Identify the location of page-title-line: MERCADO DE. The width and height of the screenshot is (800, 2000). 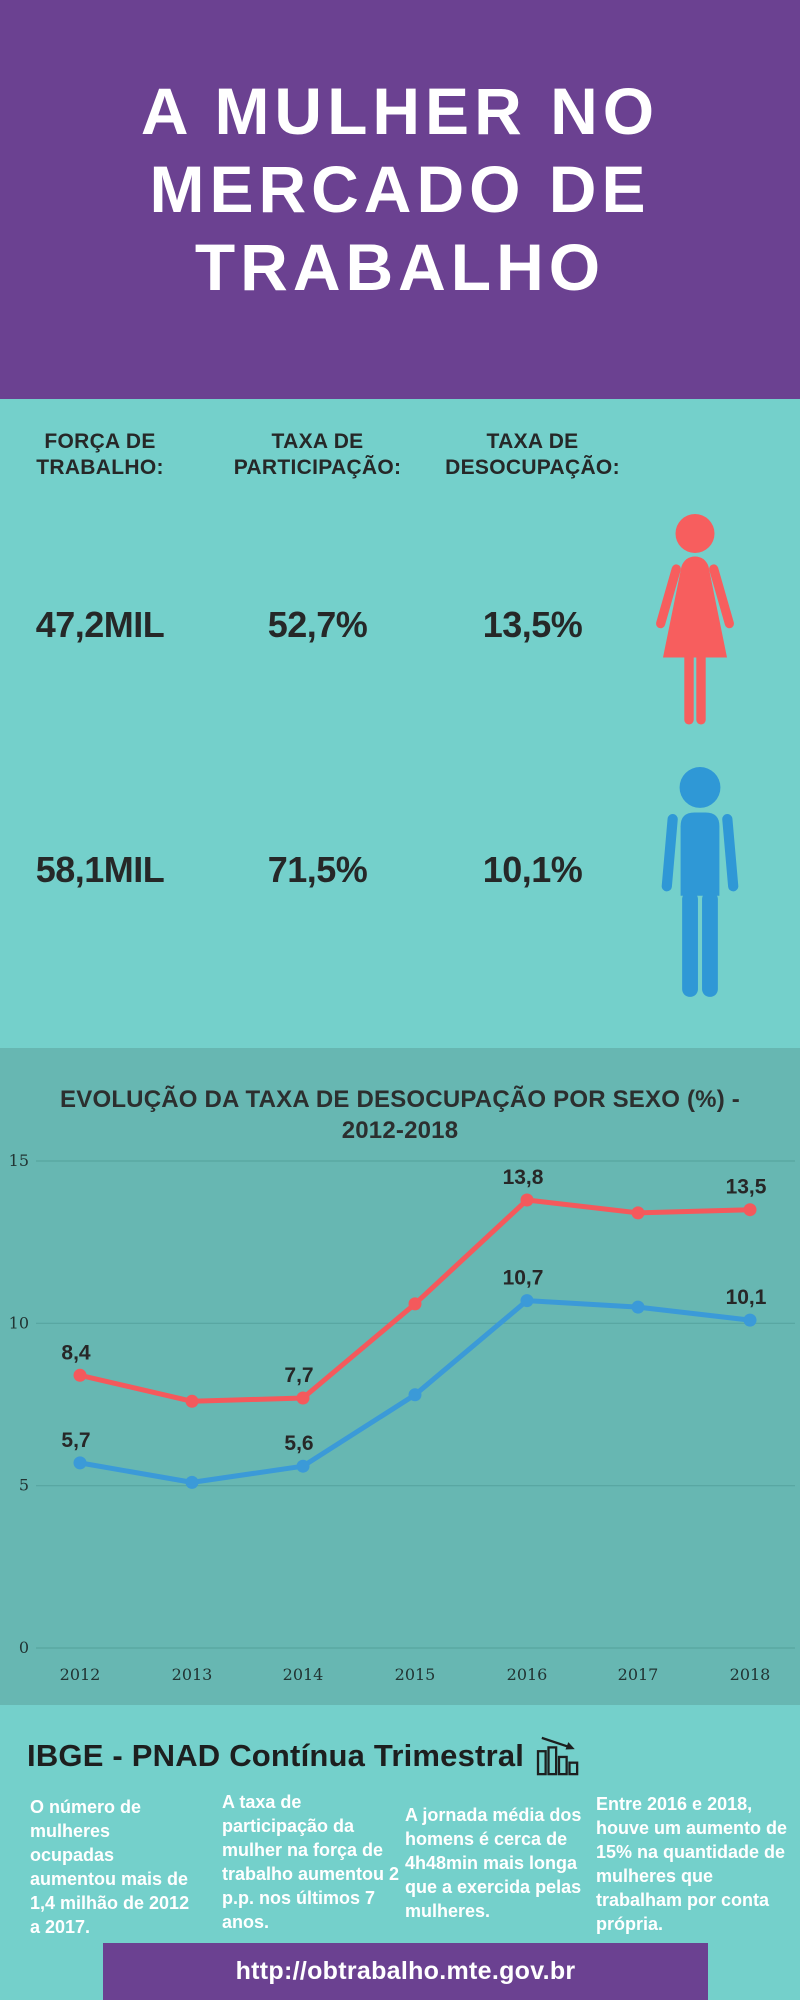
(400, 189).